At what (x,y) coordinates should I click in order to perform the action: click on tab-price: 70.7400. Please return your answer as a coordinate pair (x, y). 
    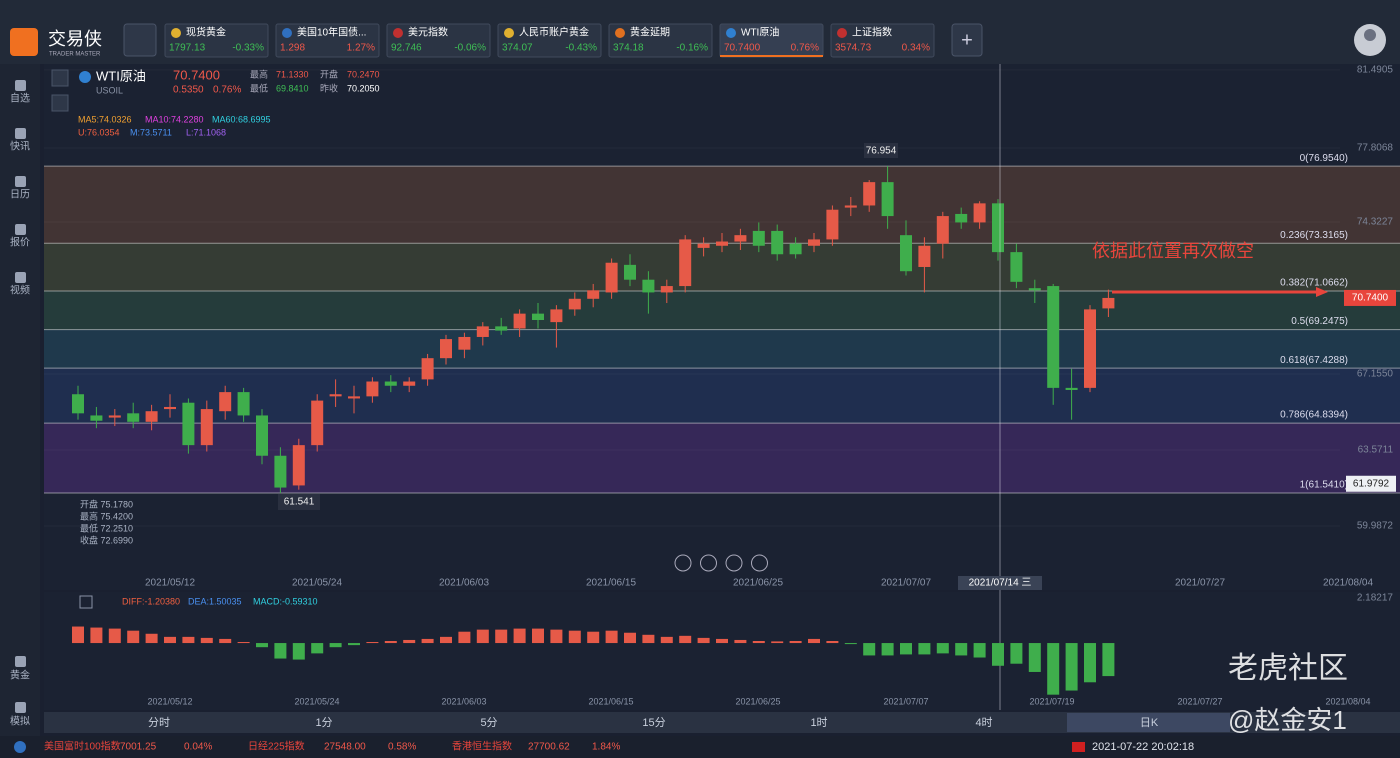
    Looking at the image, I should click on (742, 48).